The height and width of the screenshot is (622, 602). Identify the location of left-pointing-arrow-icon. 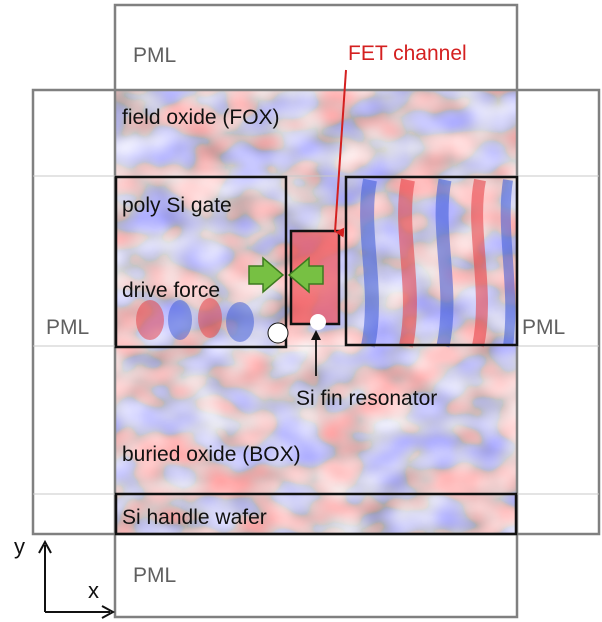
(305, 275).